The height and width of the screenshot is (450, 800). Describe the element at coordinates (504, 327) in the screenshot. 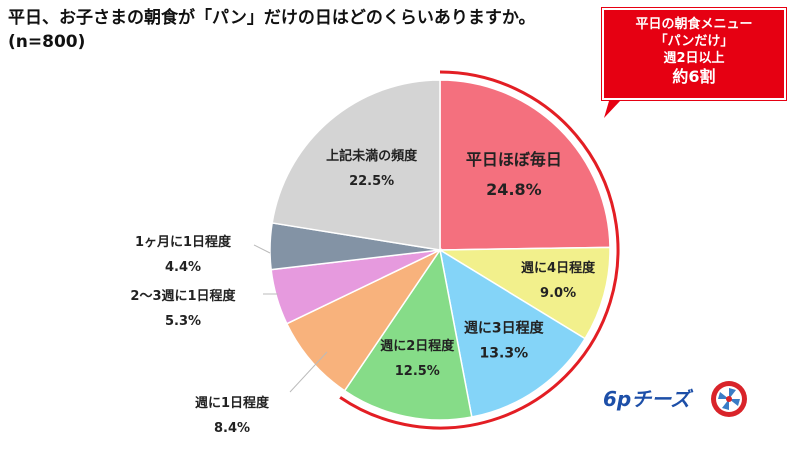

I see `slice-label: 週に3日程度` at that location.